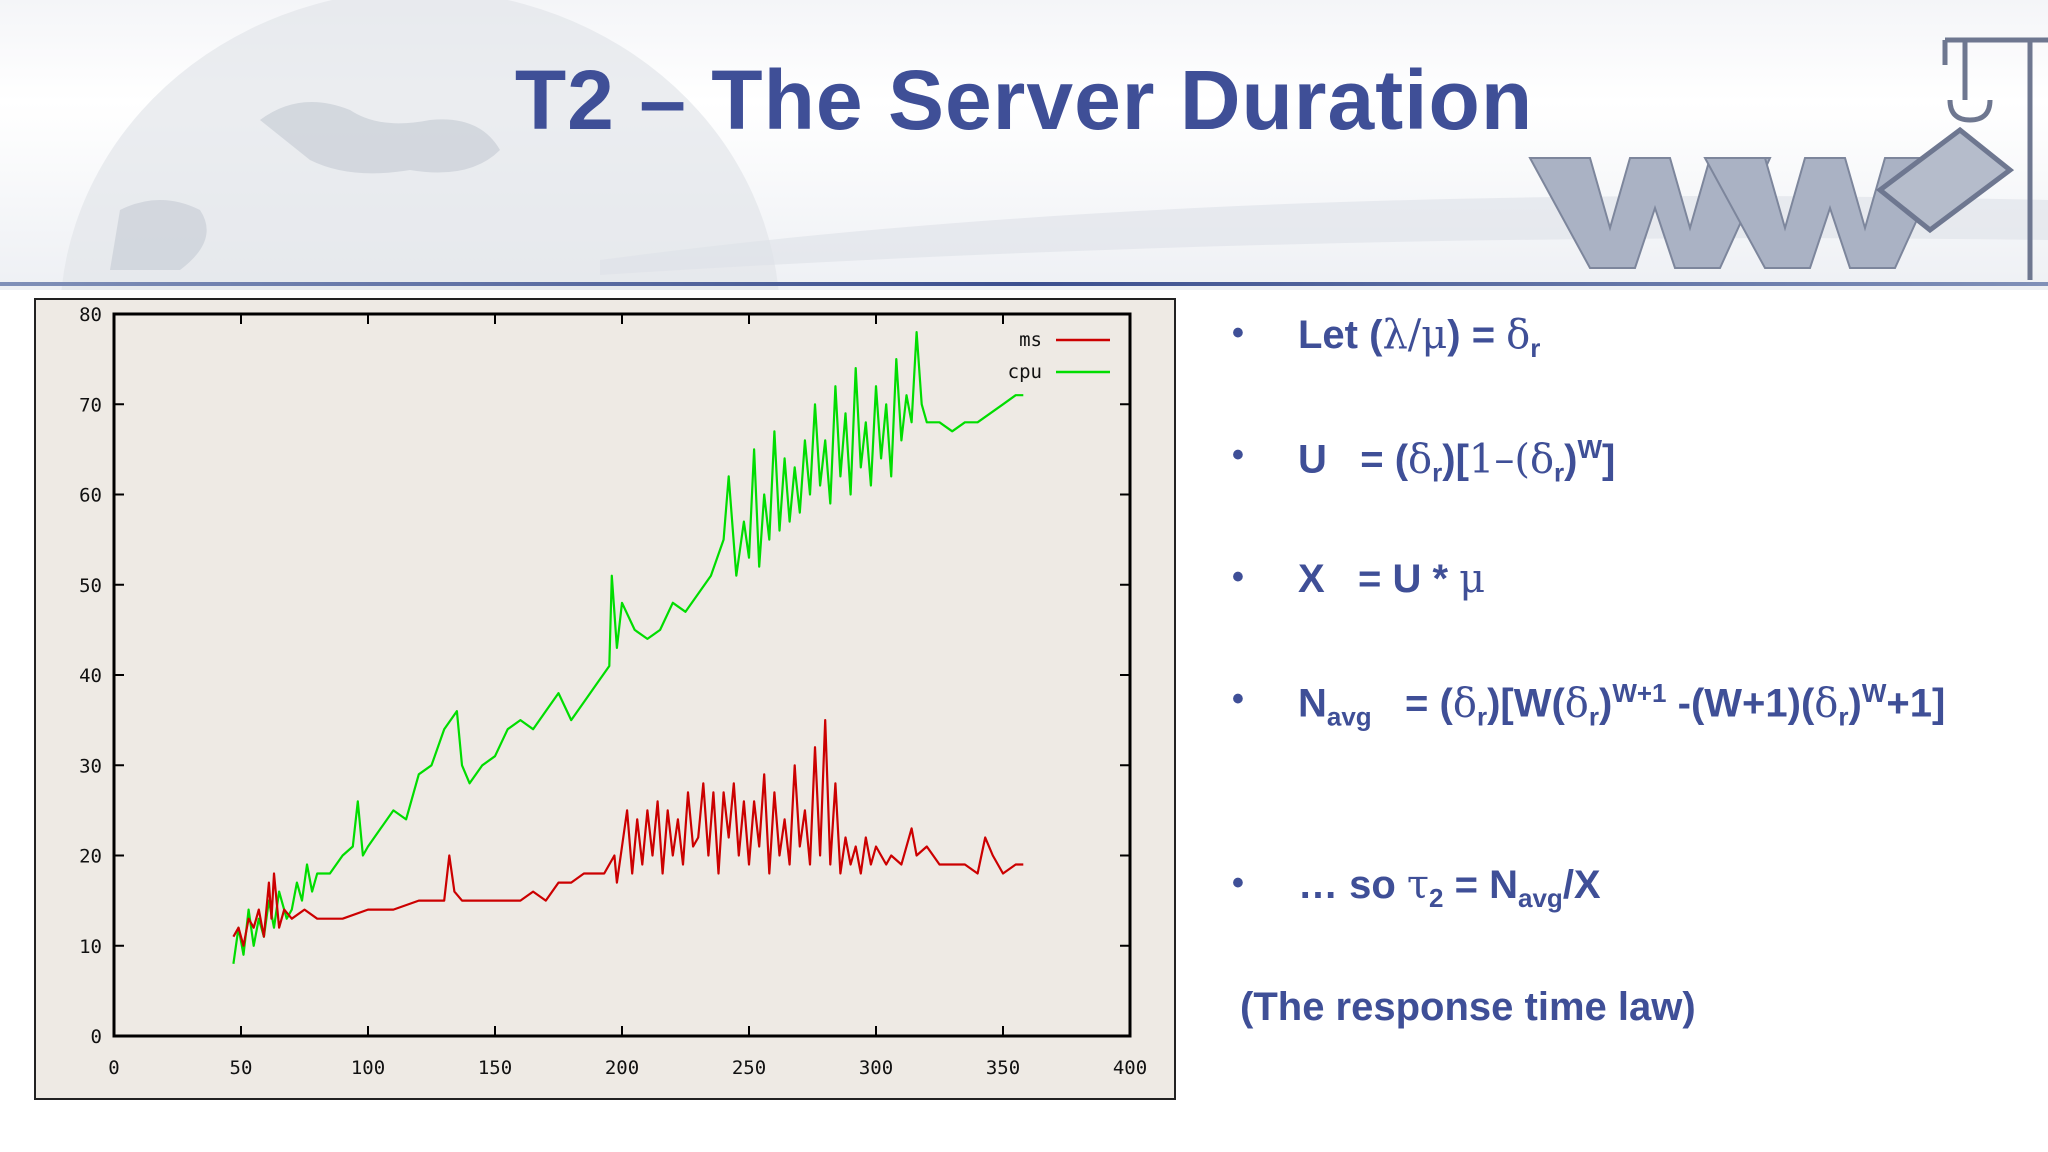 The image size is (2048, 1152). Describe the element at coordinates (1003, 1068) in the screenshot. I see `x-tick-label: 350` at that location.